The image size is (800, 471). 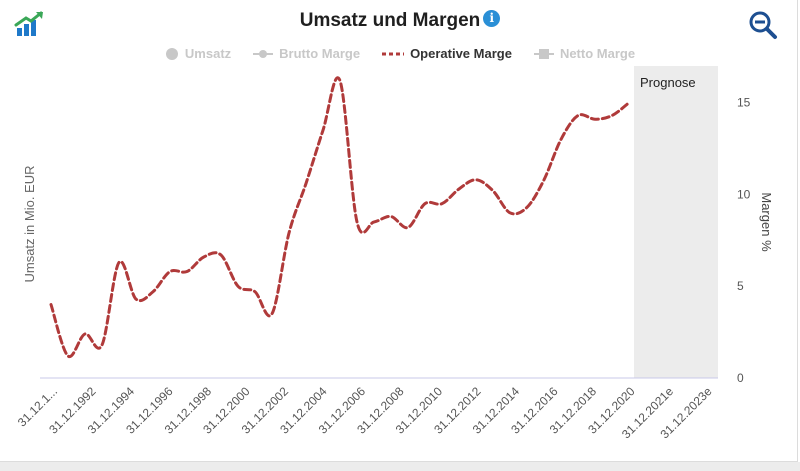 What do you see at coordinates (740, 378) in the screenshot?
I see `y-tick-label: 0` at bounding box center [740, 378].